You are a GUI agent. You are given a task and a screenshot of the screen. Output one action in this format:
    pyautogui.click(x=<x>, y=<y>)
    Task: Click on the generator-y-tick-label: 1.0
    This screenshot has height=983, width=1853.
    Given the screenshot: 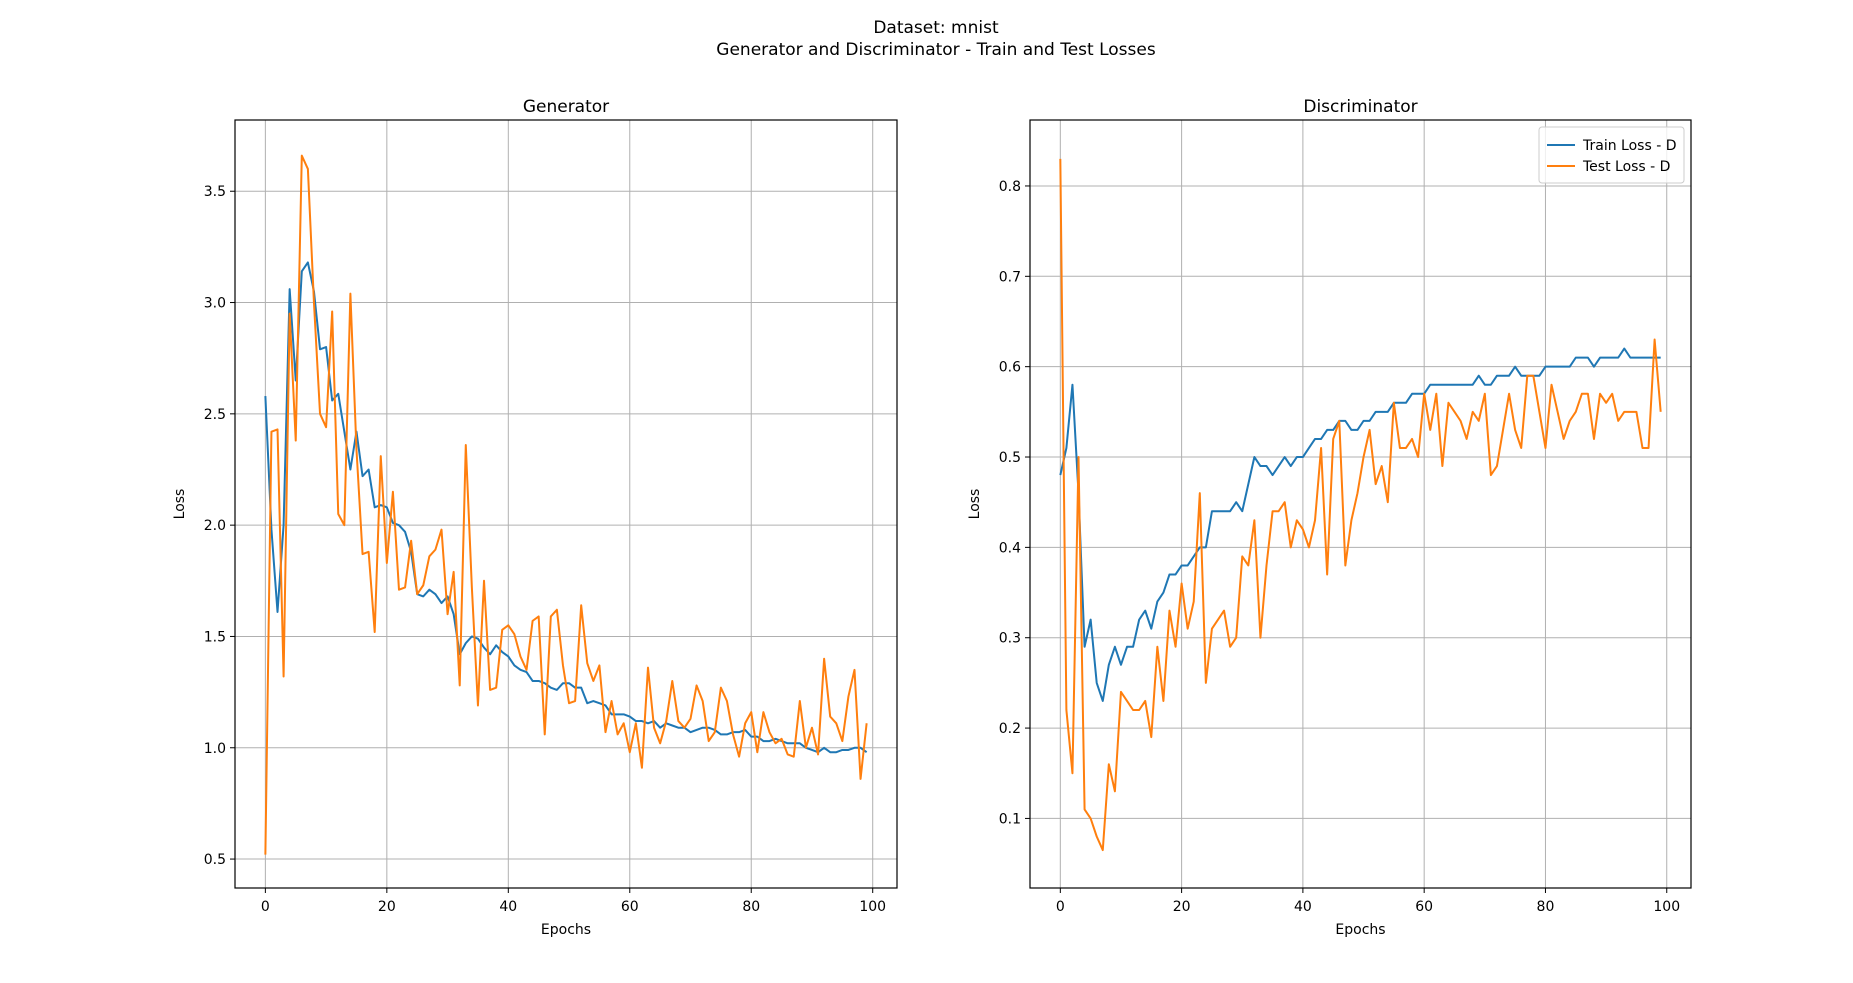 What is the action you would take?
    pyautogui.click(x=215, y=749)
    